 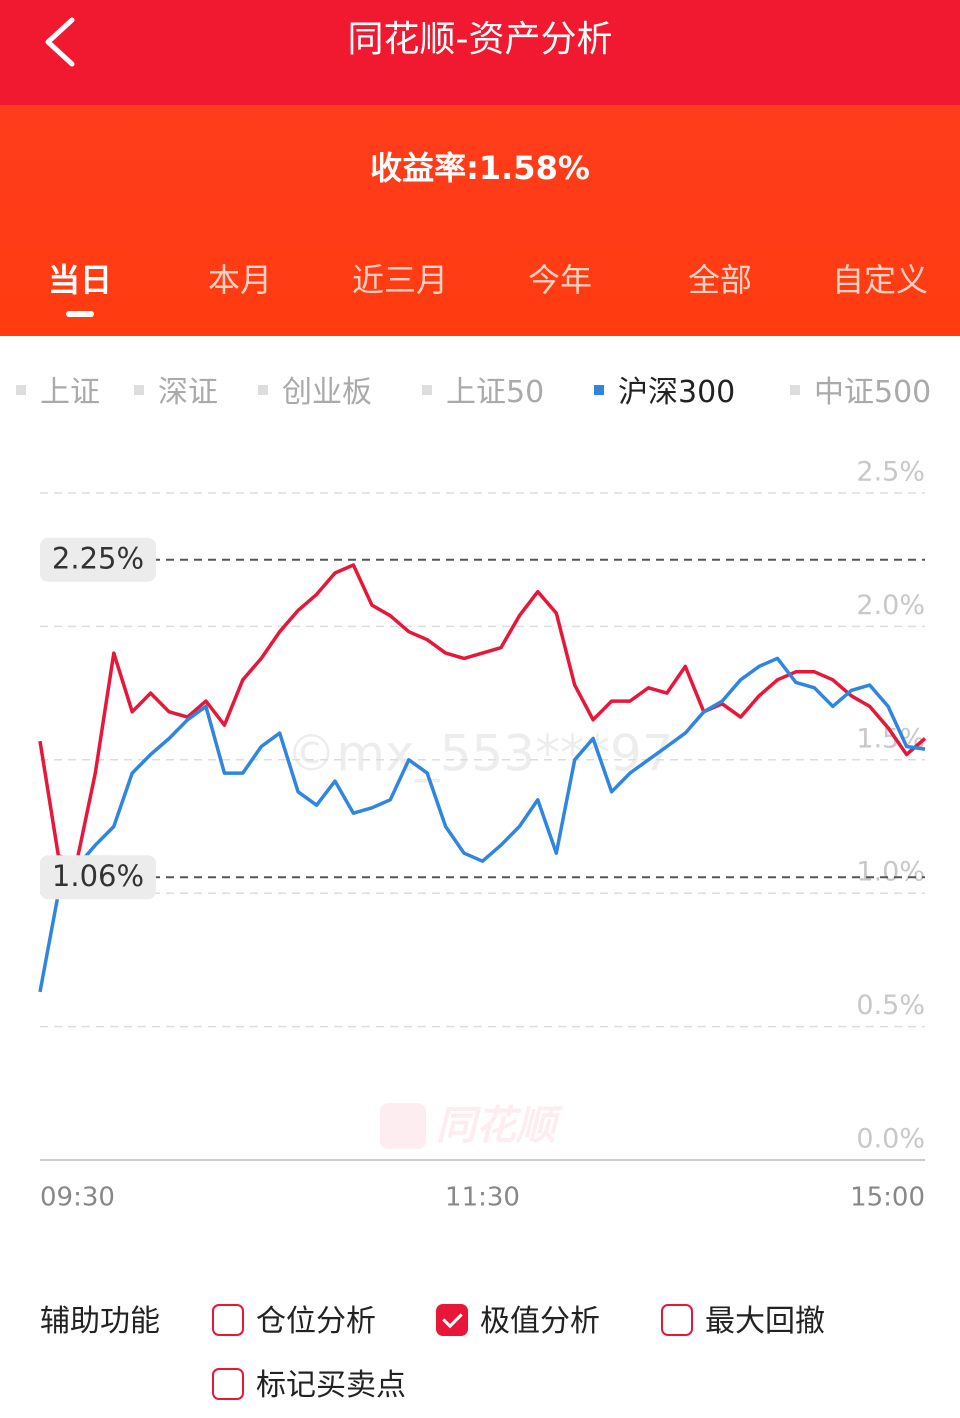 I want to click on index-option: 创业板, so click(x=315, y=393).